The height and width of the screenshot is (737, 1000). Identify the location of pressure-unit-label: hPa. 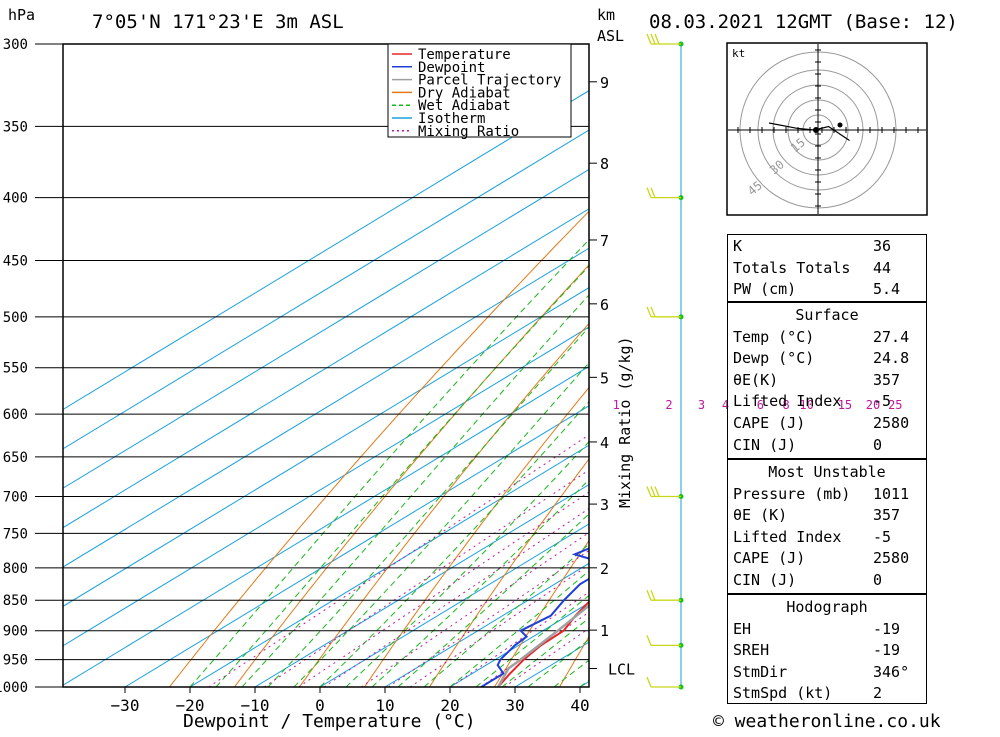
(21, 15).